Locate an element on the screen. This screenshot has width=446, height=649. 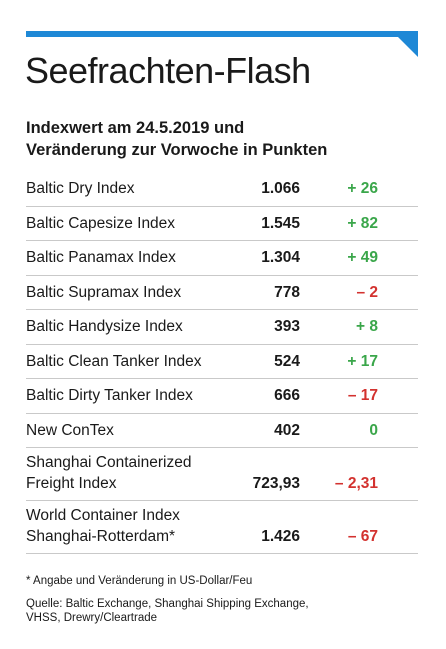
index-name: Baltic Supramax Index is located at coordinates (104, 292).